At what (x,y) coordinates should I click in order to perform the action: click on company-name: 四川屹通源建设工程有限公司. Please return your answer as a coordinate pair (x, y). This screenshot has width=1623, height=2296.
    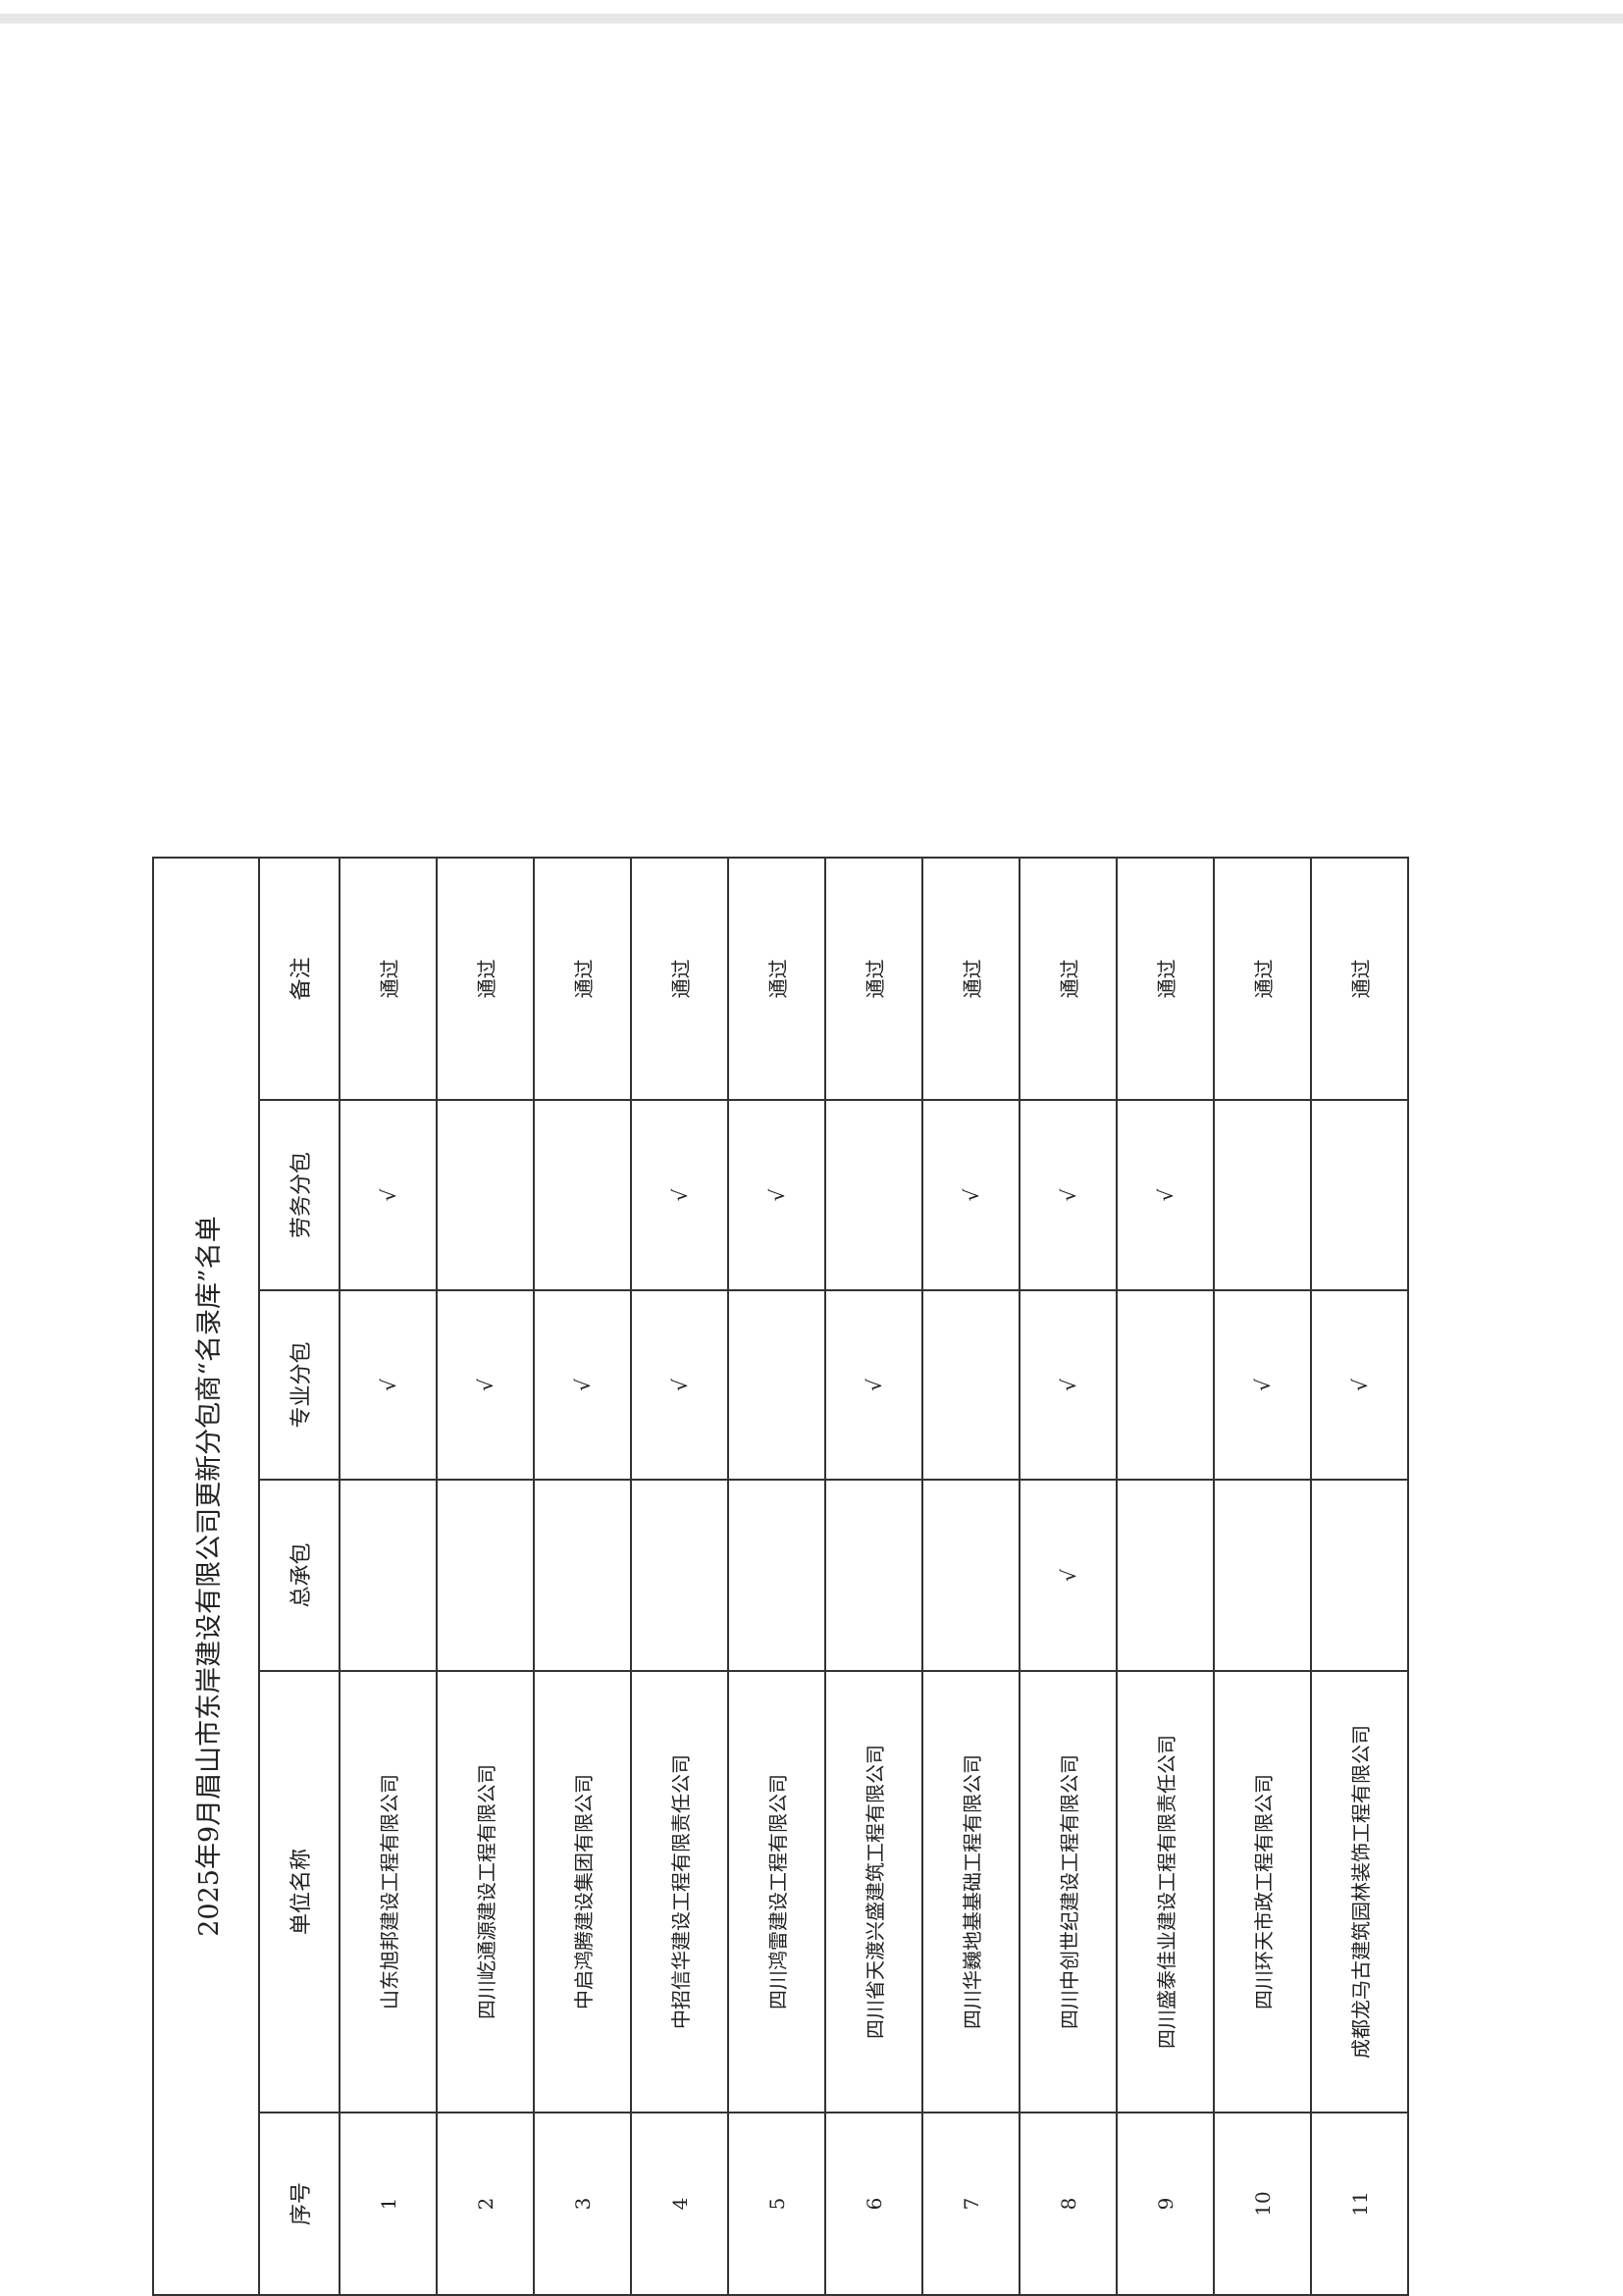
    Looking at the image, I should click on (485, 1892).